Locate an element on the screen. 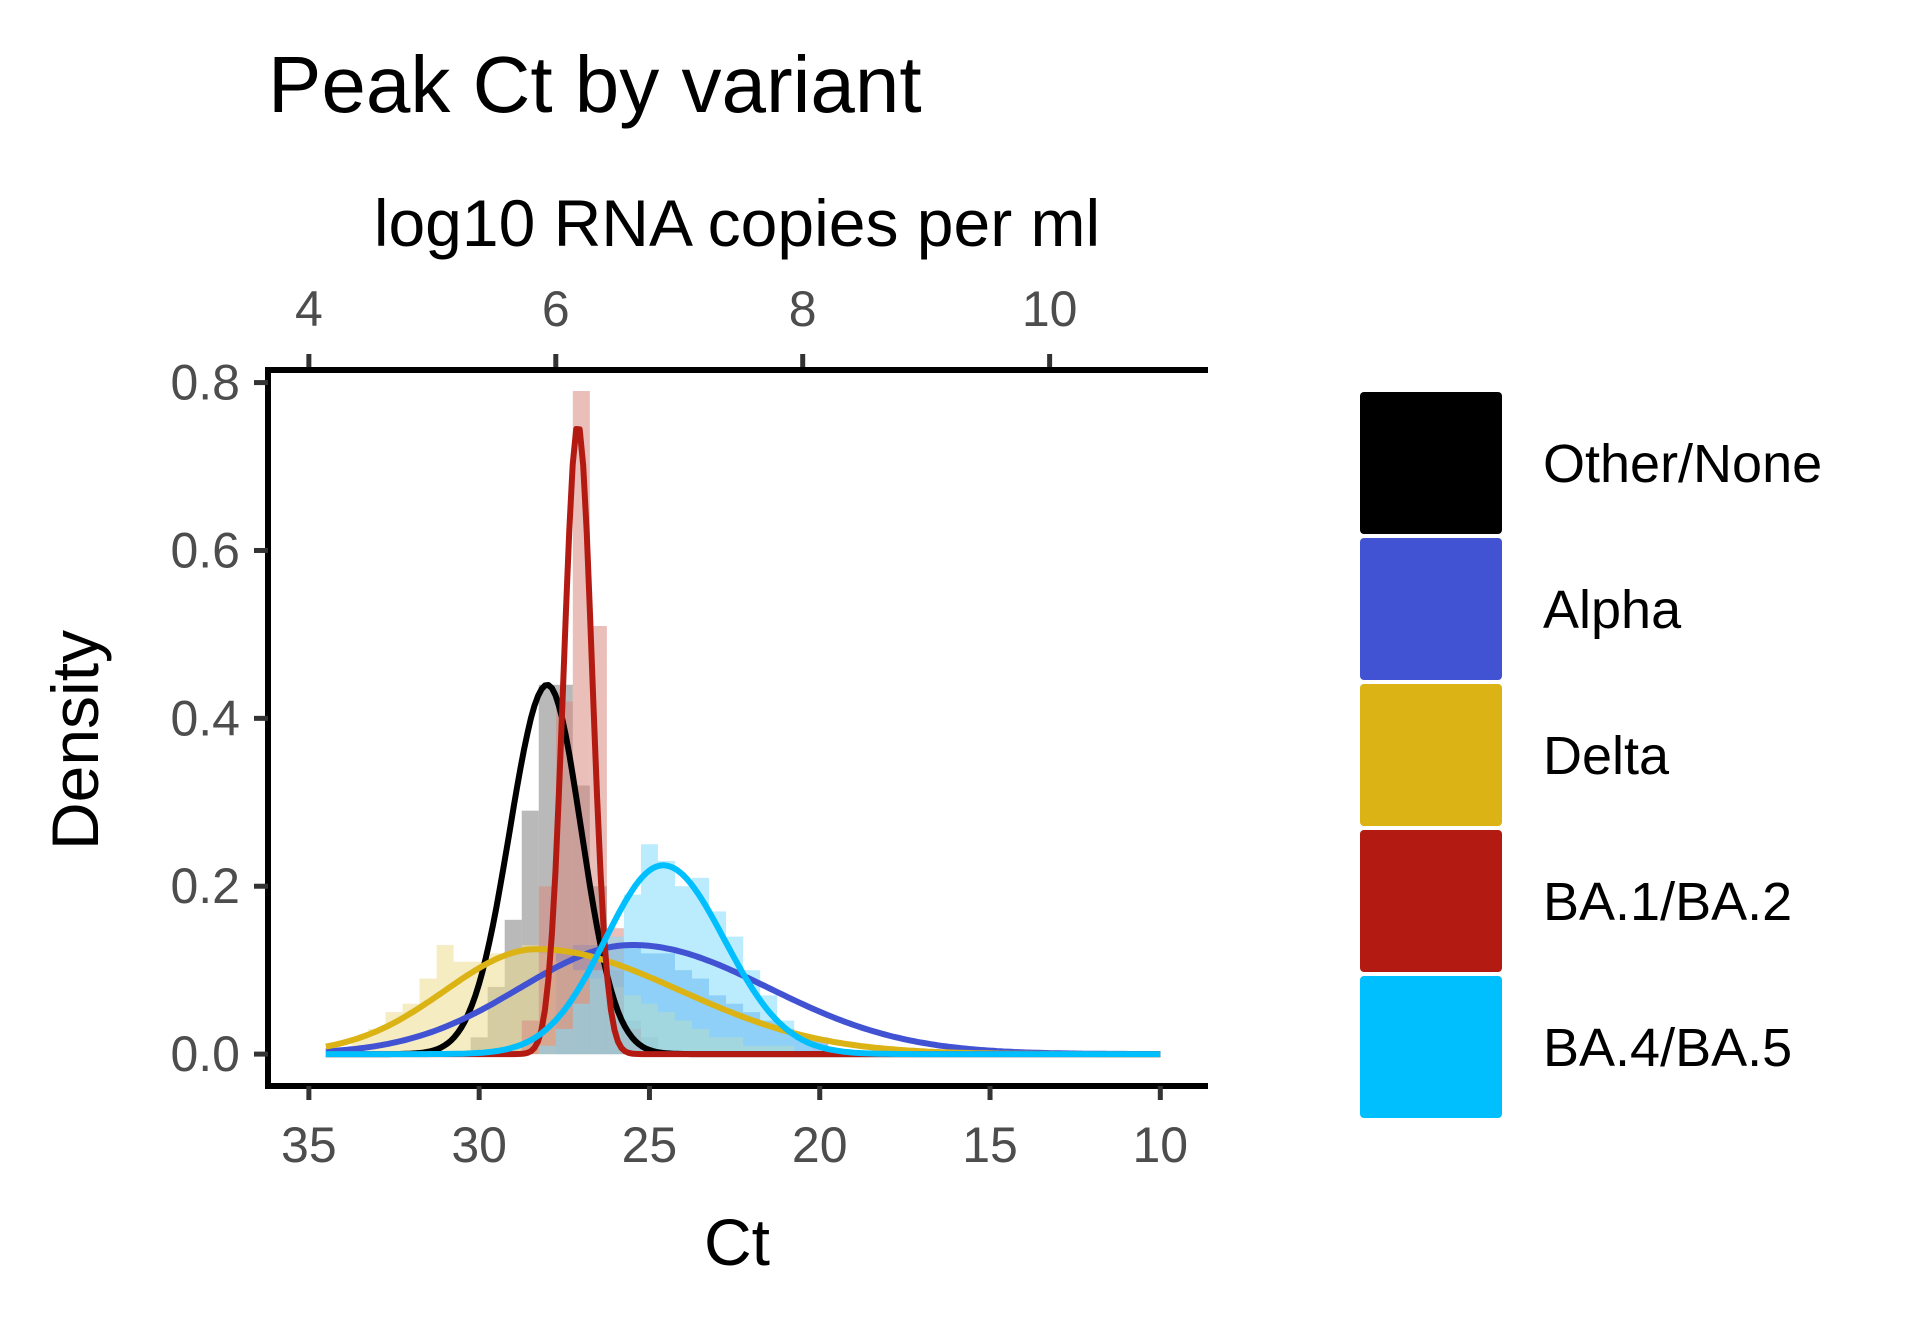 This screenshot has height=1320, width=1920. legend-key-other-none is located at coordinates (1431, 463).